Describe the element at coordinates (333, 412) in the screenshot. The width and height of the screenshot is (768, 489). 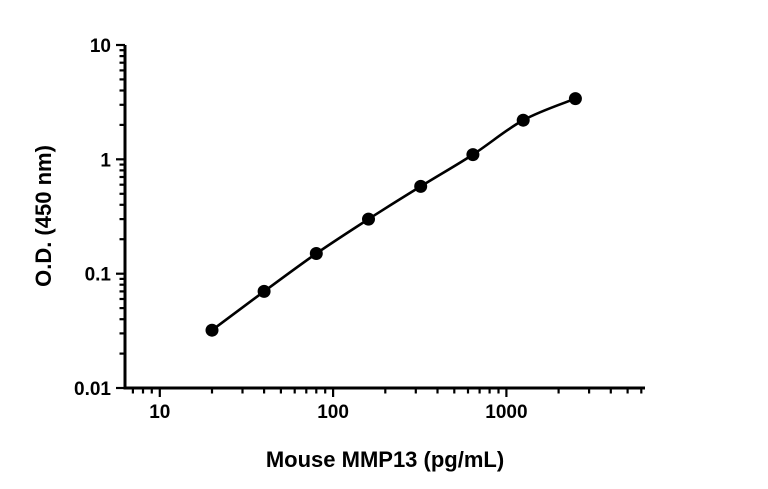
I see `x-tick-label: 100` at that location.